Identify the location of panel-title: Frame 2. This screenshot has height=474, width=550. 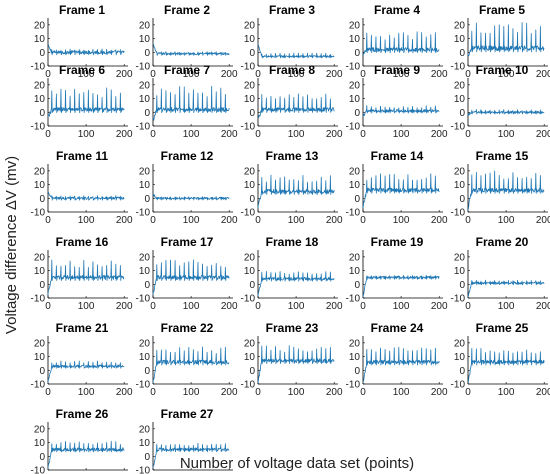
(187, 10).